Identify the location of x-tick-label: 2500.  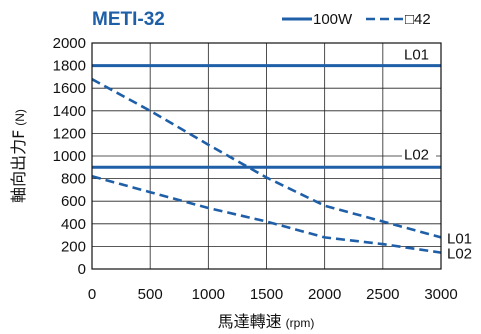
(382, 294).